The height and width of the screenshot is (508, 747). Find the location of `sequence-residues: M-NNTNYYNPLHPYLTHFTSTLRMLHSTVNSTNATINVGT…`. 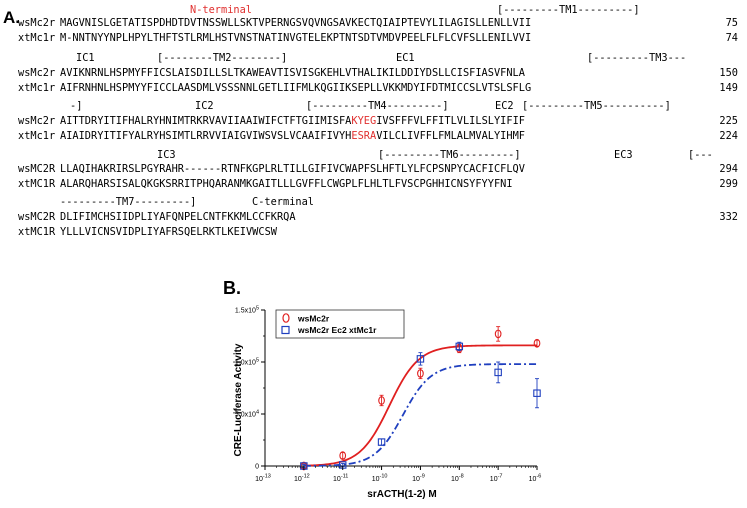

sequence-residues: M-NNTNYYNPLHPYLTHFTSTLRMLHSTVNSTNATINVGT… is located at coordinates (296, 38).